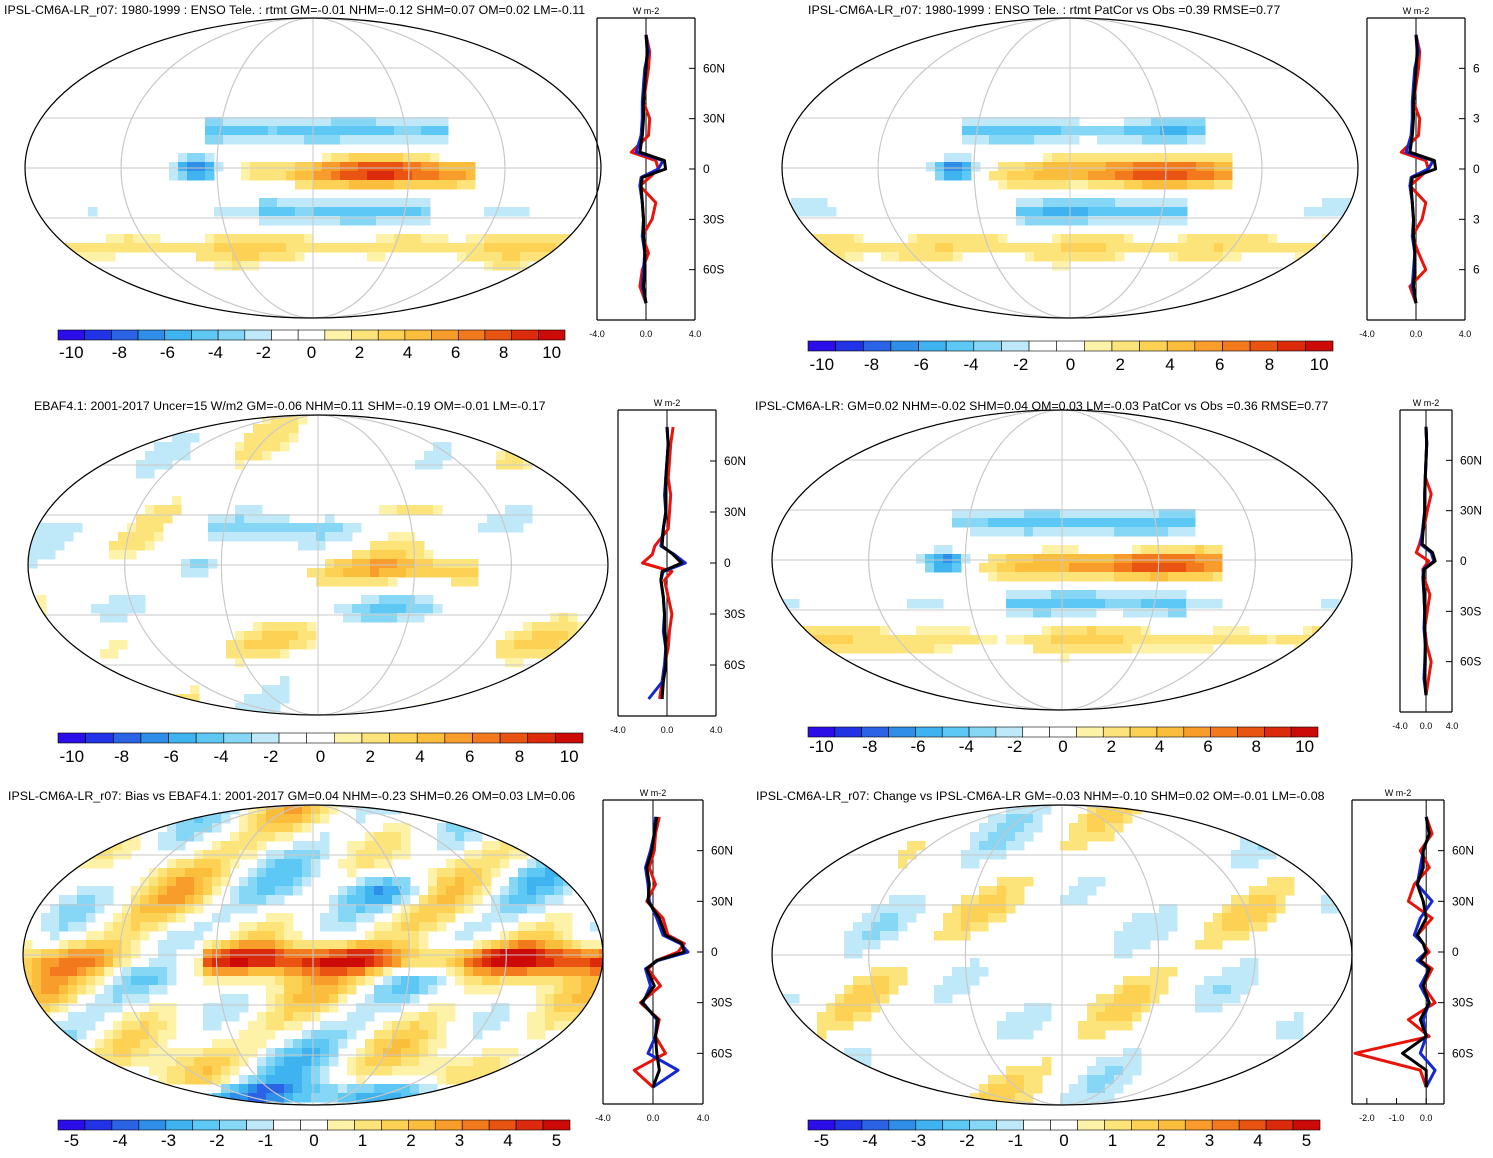 Image resolution: width=1493 pixels, height=1158 pixels. Describe the element at coordinates (370, 756) in the screenshot. I see `colorbar-label: 2` at that location.